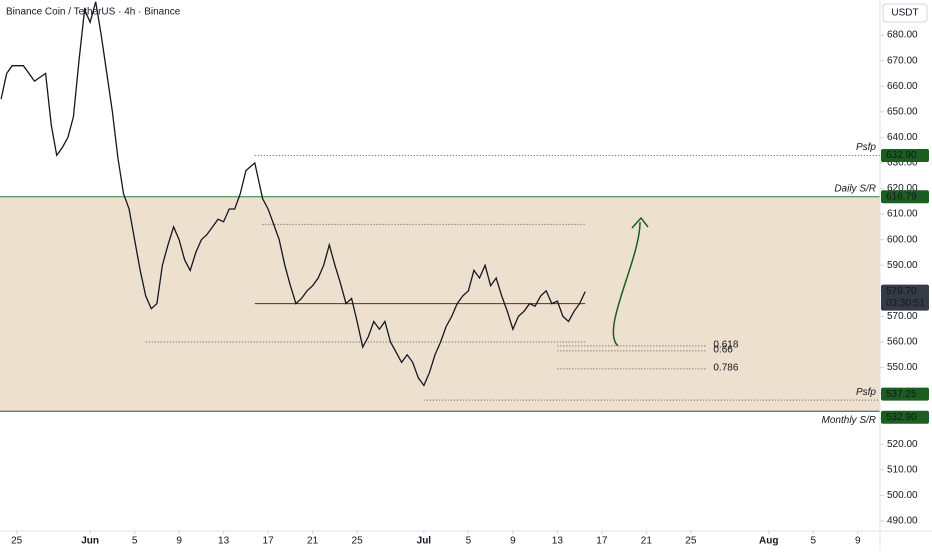 The width and height of the screenshot is (932, 555). I want to click on x-tick-label: Jun, so click(90, 541).